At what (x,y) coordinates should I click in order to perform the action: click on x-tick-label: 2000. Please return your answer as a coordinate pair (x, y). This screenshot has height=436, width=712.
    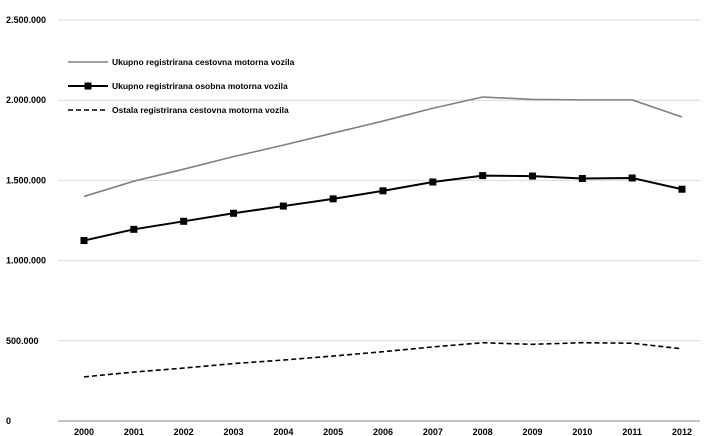
    Looking at the image, I should click on (84, 431).